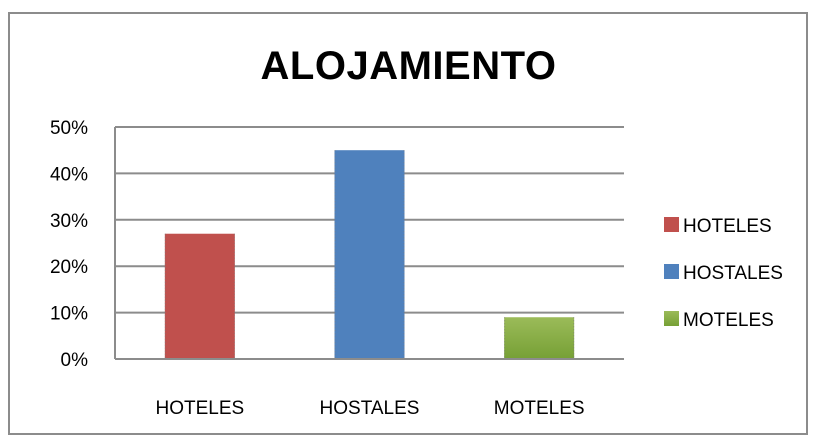 Image resolution: width=817 pixels, height=442 pixels. What do you see at coordinates (69, 128) in the screenshot?
I see `y-tick-label: 50%` at bounding box center [69, 128].